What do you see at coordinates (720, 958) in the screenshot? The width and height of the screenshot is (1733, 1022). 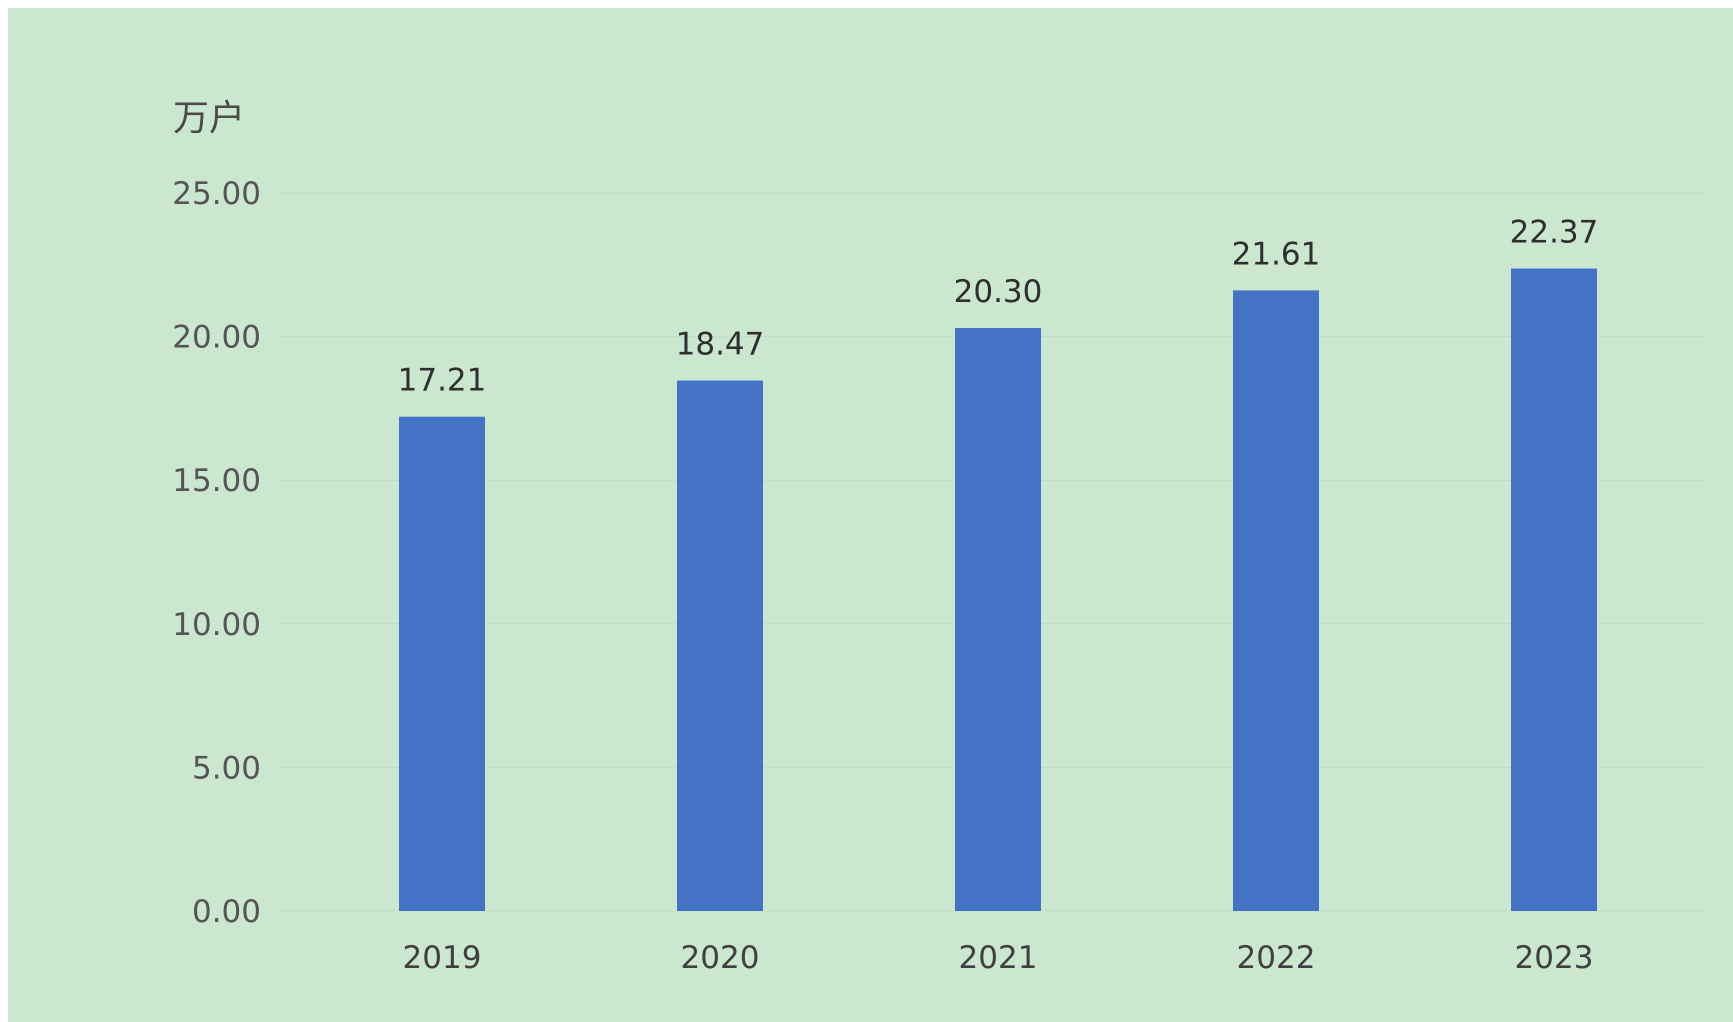 I see `x-category-label: 2020` at bounding box center [720, 958].